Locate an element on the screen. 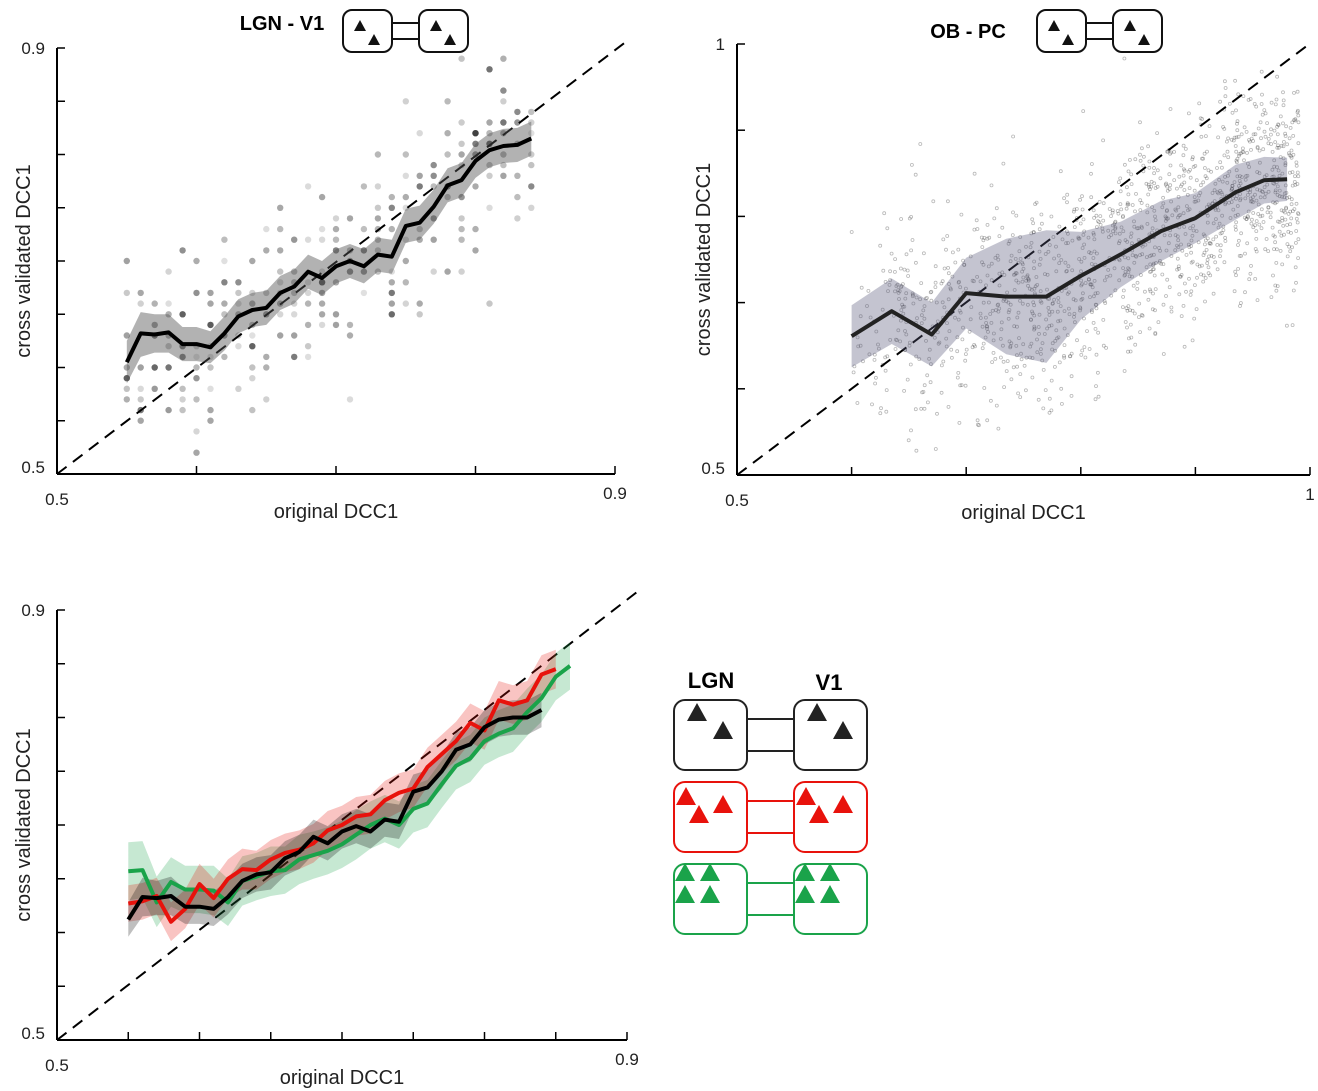  legend-entry is located at coordinates (770, 899).